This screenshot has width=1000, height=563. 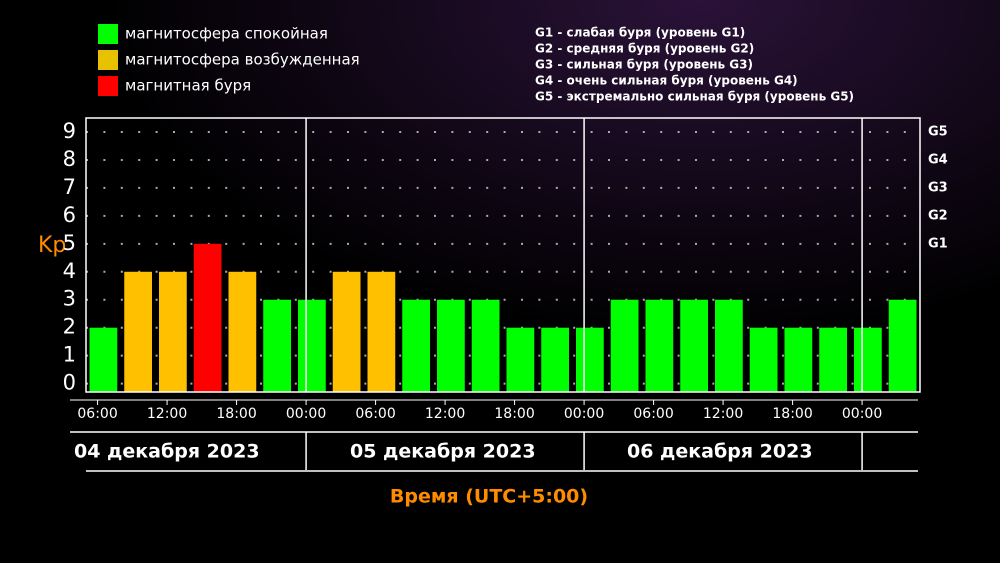 What do you see at coordinates (938, 215) in the screenshot?
I see `g-tick-label: G2` at bounding box center [938, 215].